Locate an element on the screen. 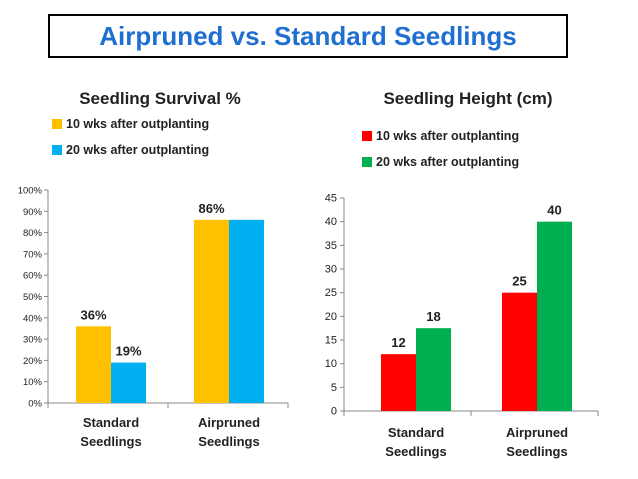  chart2-data-label-2-1: 25 is located at coordinates (519, 281).